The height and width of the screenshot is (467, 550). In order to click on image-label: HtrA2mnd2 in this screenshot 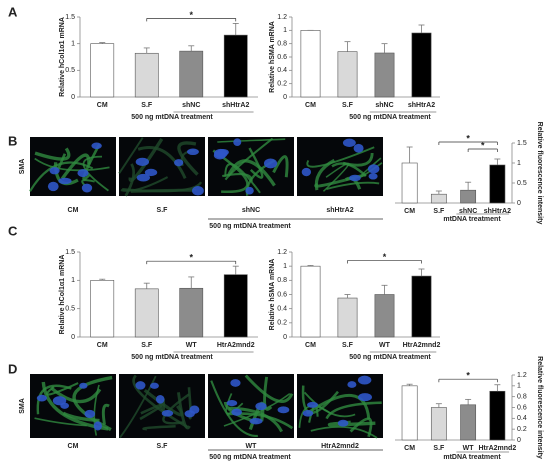, I will do `click(340, 446)`.